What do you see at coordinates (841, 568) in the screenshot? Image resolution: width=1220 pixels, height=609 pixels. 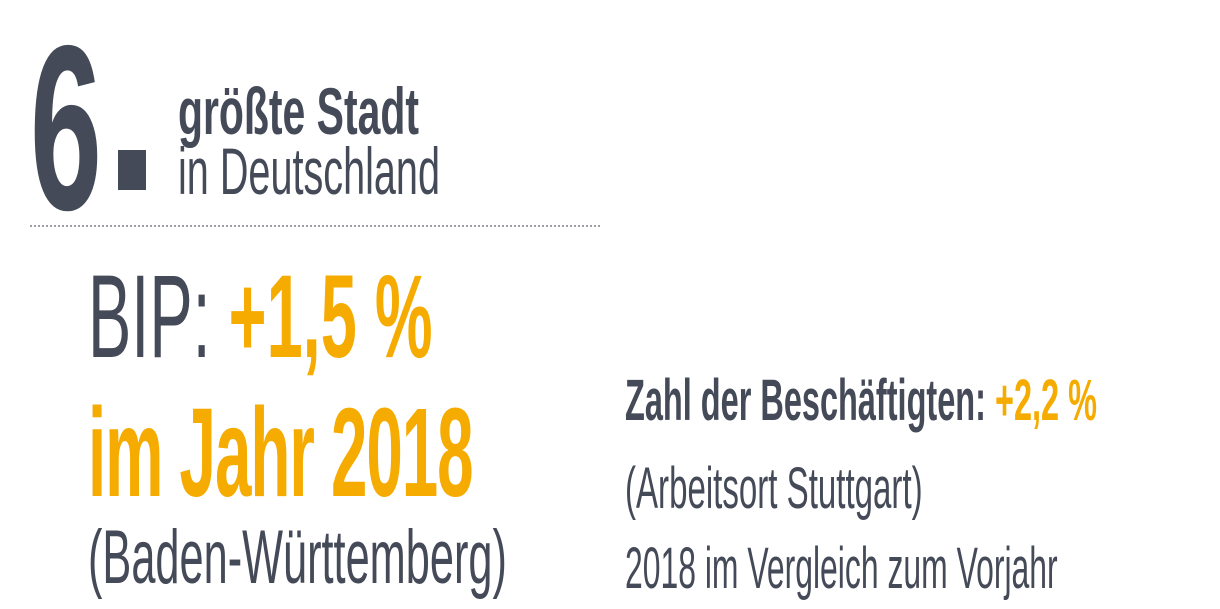 I see `employment-comparison: 2018 im Vergleich zum Vorjahr` at bounding box center [841, 568].